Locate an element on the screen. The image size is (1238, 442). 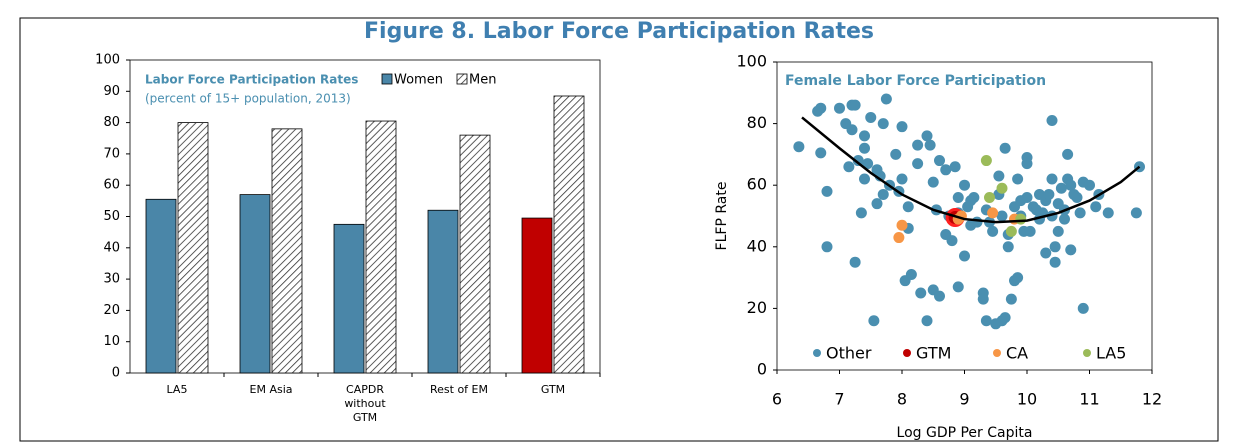
legend-label: GTM is located at coordinates (933, 353).